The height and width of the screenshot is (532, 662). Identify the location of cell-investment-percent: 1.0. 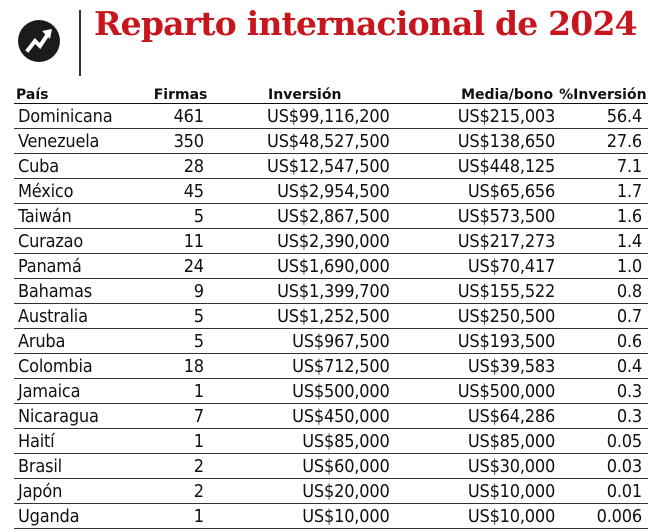
(603, 266).